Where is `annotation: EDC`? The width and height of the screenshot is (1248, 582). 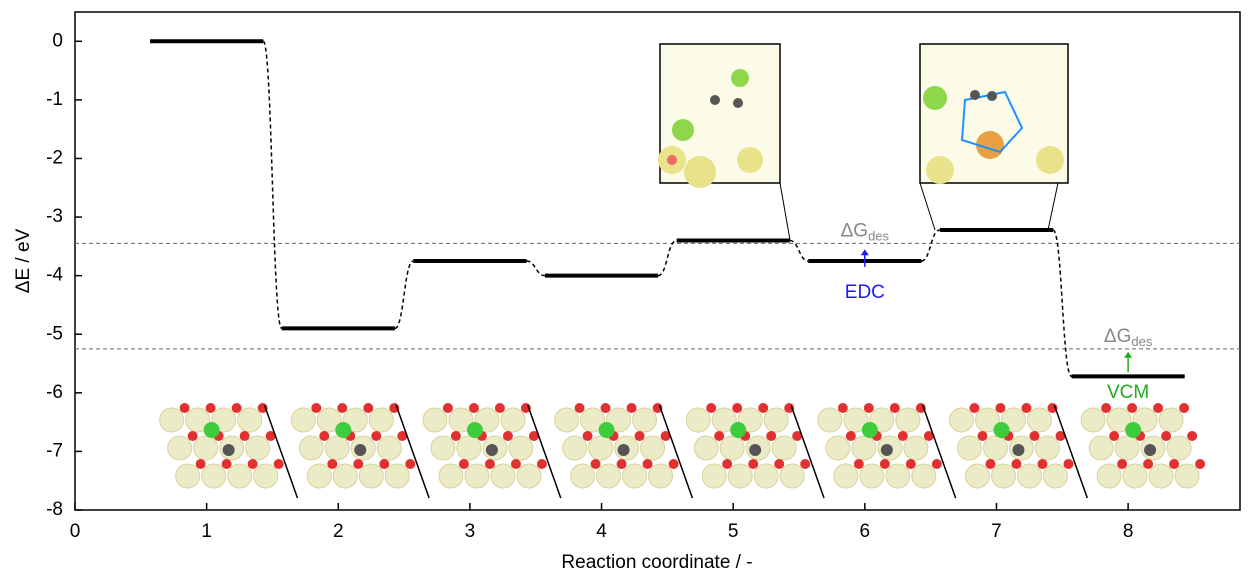 annotation: EDC is located at coordinates (865, 292).